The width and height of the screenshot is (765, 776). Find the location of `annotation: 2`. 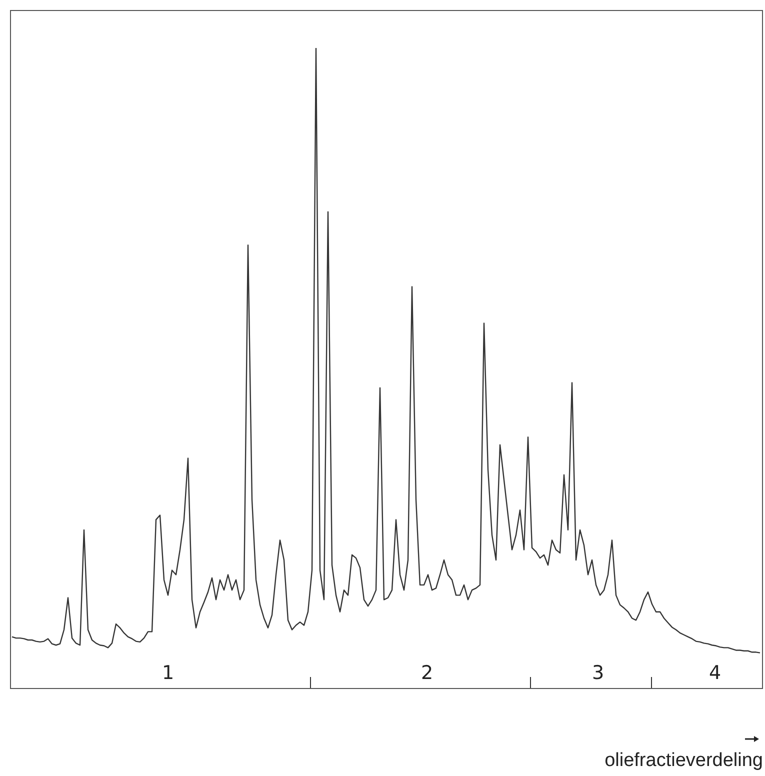

annotation: 2 is located at coordinates (427, 673).